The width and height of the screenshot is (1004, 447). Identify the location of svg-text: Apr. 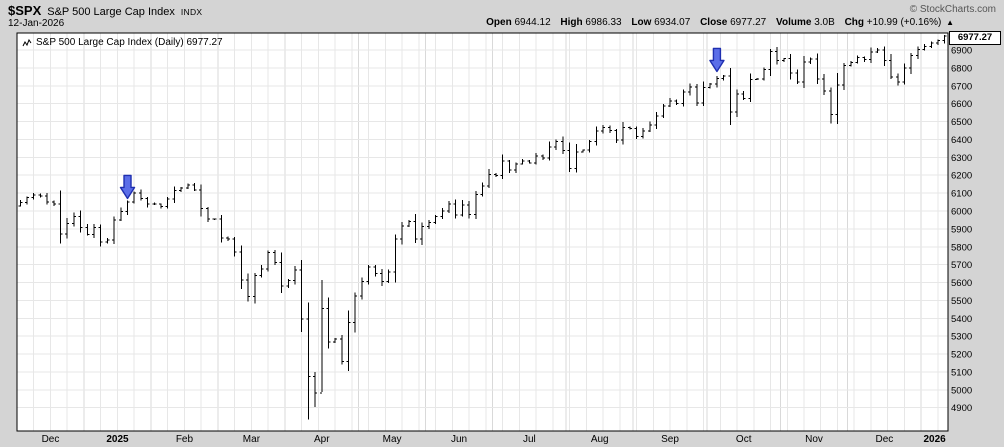
(322, 439).